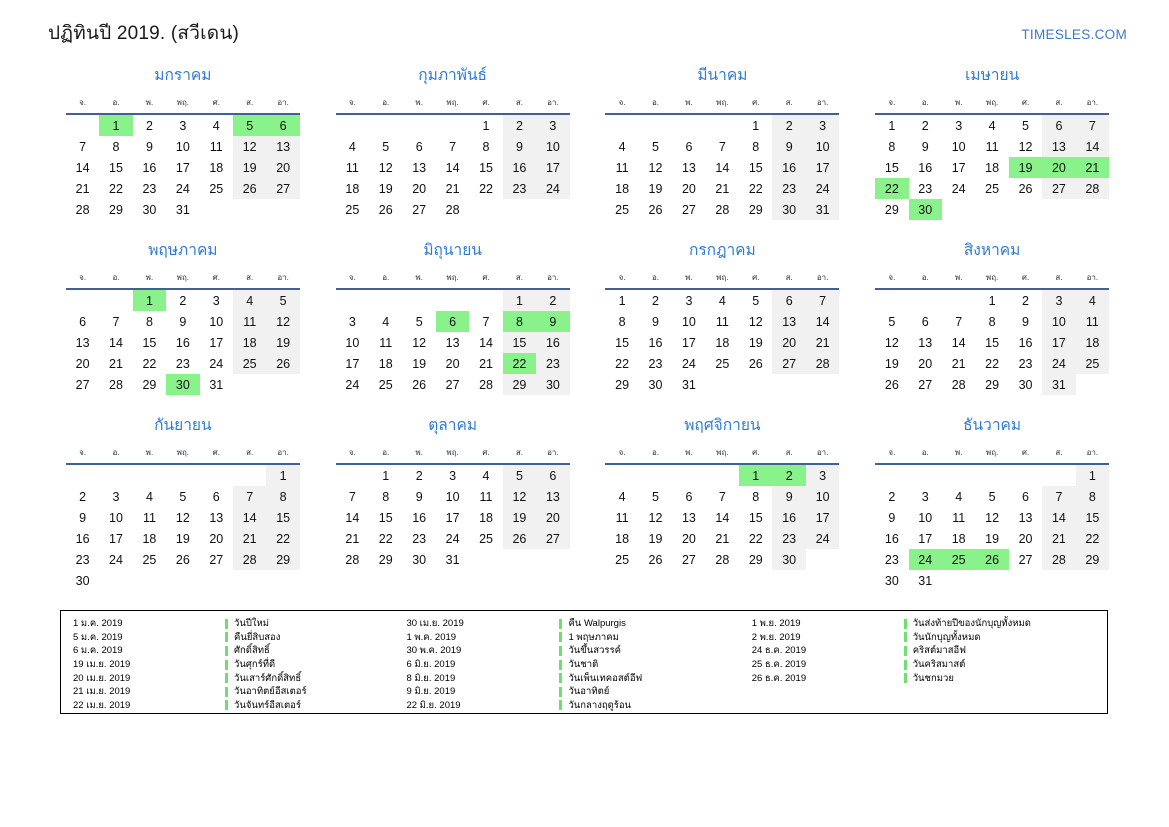 Image resolution: width=1169 pixels, height=827 pixels. Describe the element at coordinates (722, 496) in the screenshot. I see `day-cell: 7` at that location.